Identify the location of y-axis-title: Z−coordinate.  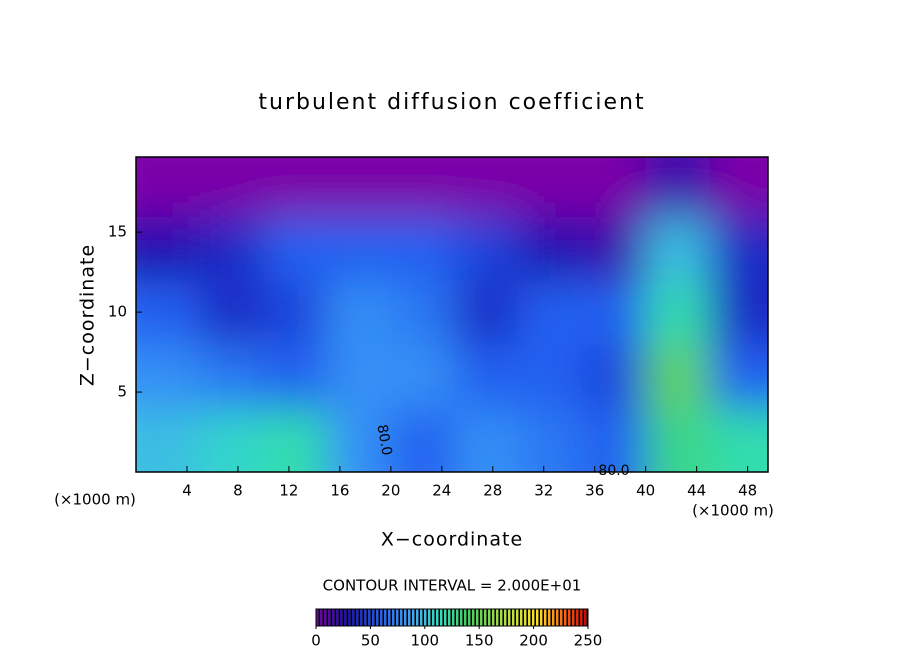
(88, 315).